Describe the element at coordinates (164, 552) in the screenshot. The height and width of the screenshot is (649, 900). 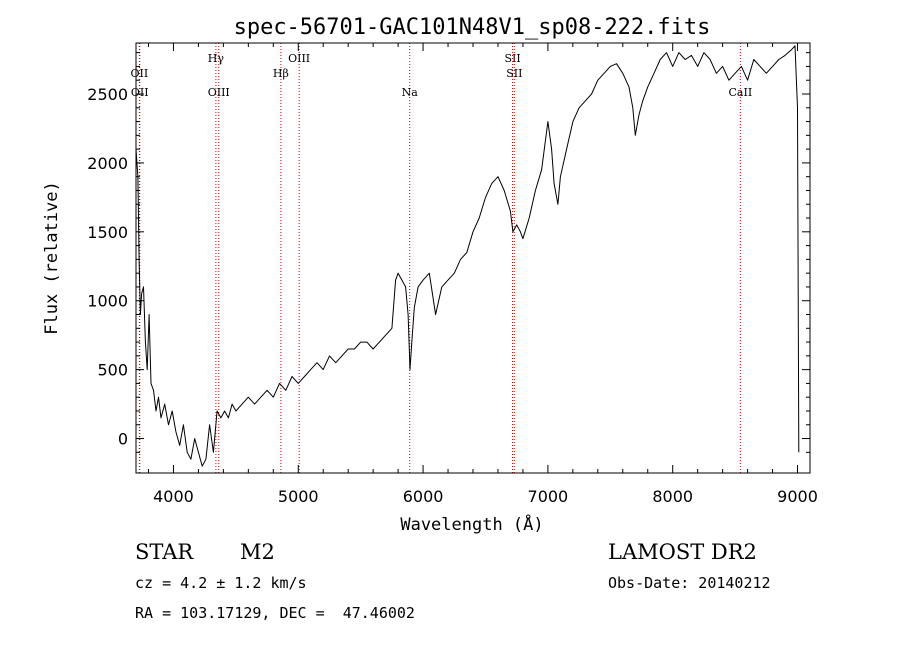
I see `object-class: STAR` at that location.